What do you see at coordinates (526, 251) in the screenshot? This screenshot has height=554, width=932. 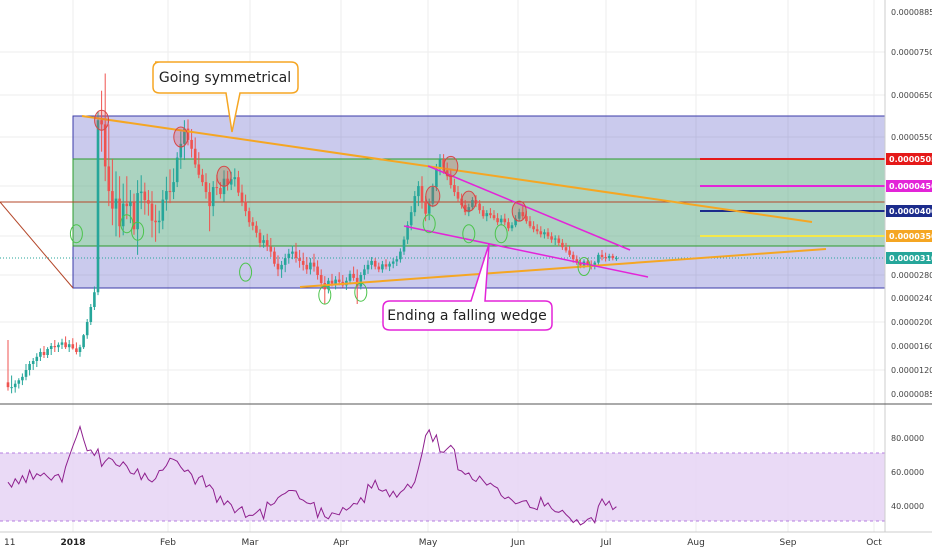 I see `wedge-lower-line` at bounding box center [526, 251].